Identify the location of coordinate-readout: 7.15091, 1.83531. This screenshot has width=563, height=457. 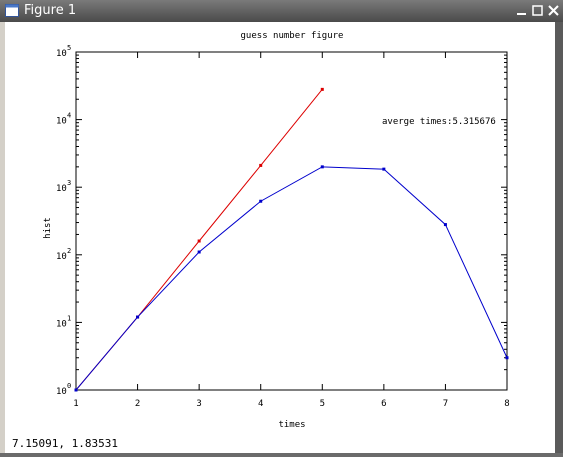
(65, 443).